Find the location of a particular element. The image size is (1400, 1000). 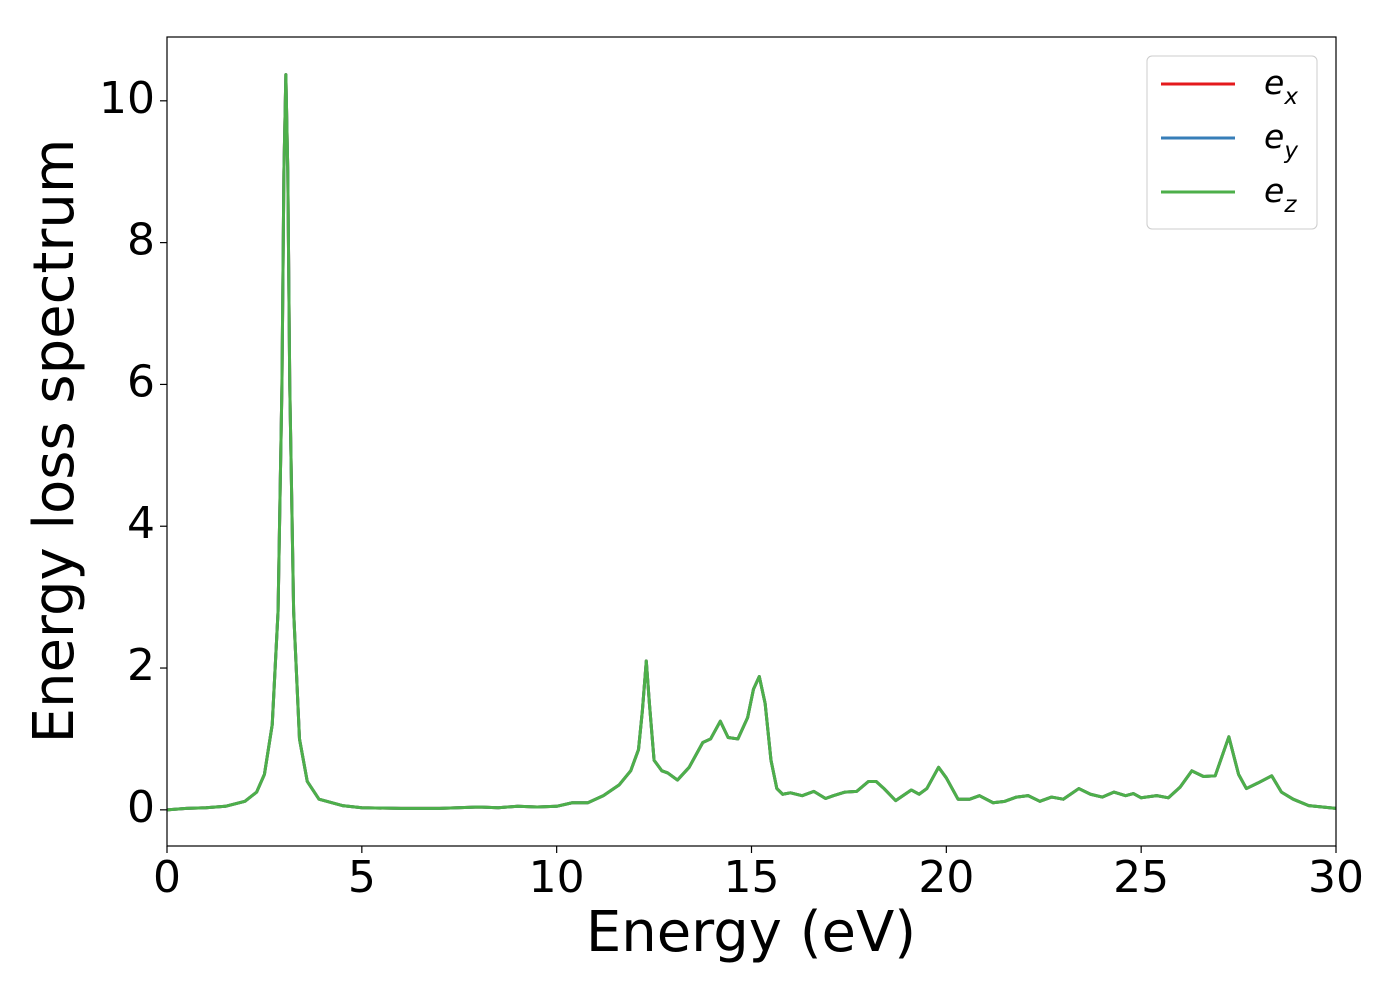

x-tick-label: 0 is located at coordinates (167, 877).